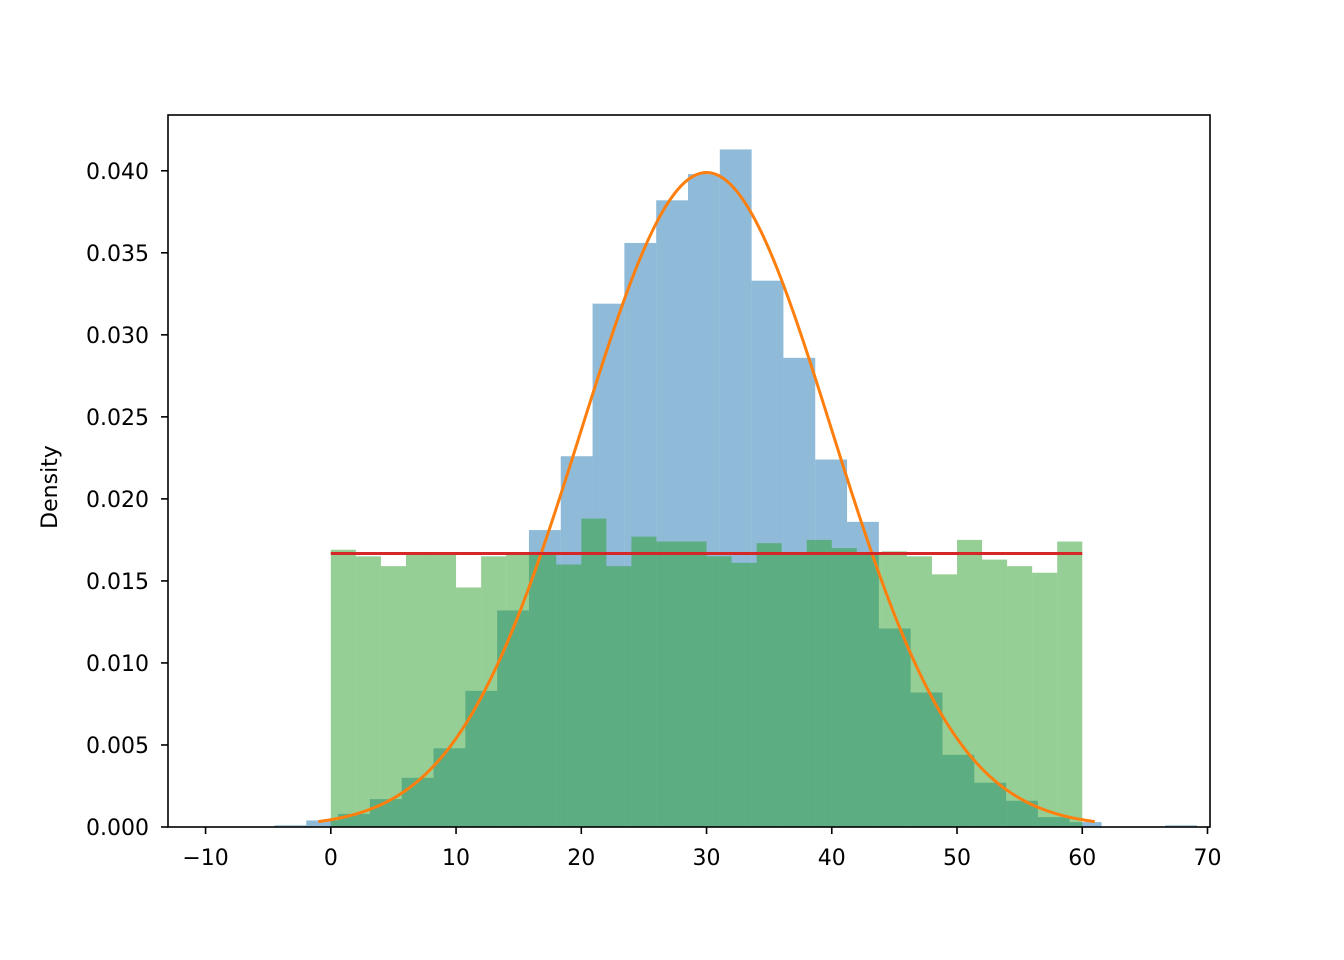 The image size is (1344, 960). What do you see at coordinates (456, 858) in the screenshot?
I see `x-tick-label: 10` at bounding box center [456, 858].